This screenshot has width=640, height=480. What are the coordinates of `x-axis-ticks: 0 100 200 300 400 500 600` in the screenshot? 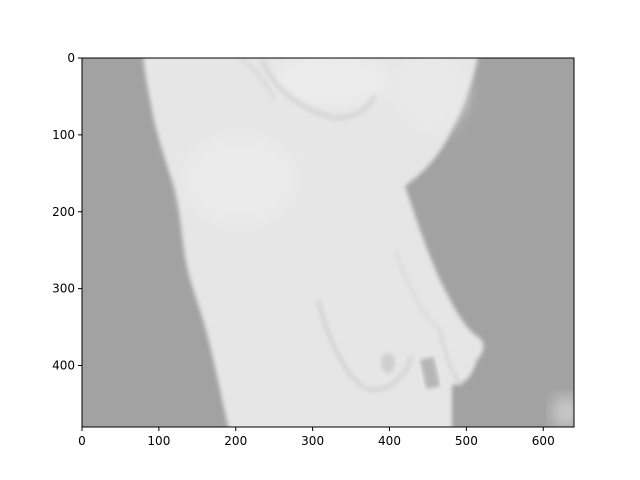 It's located at (316, 437).